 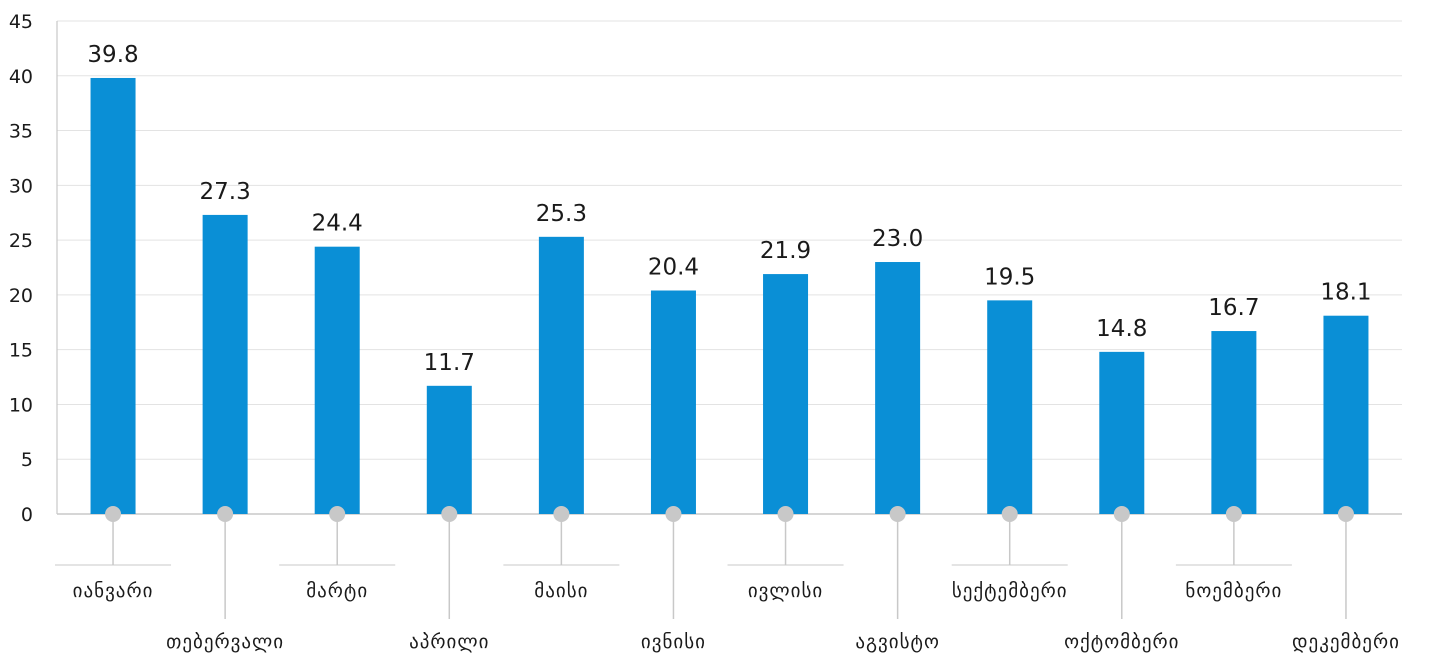 What do you see at coordinates (112, 55) in the screenshot?
I see `data-label: 39.8` at bounding box center [112, 55].